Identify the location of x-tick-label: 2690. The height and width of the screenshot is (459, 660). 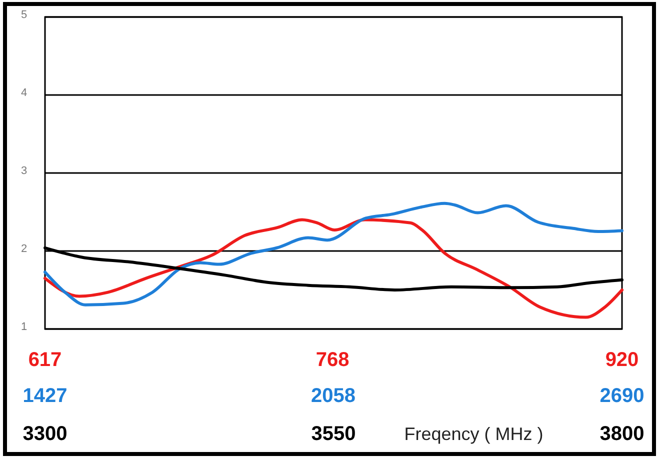
(622, 396).